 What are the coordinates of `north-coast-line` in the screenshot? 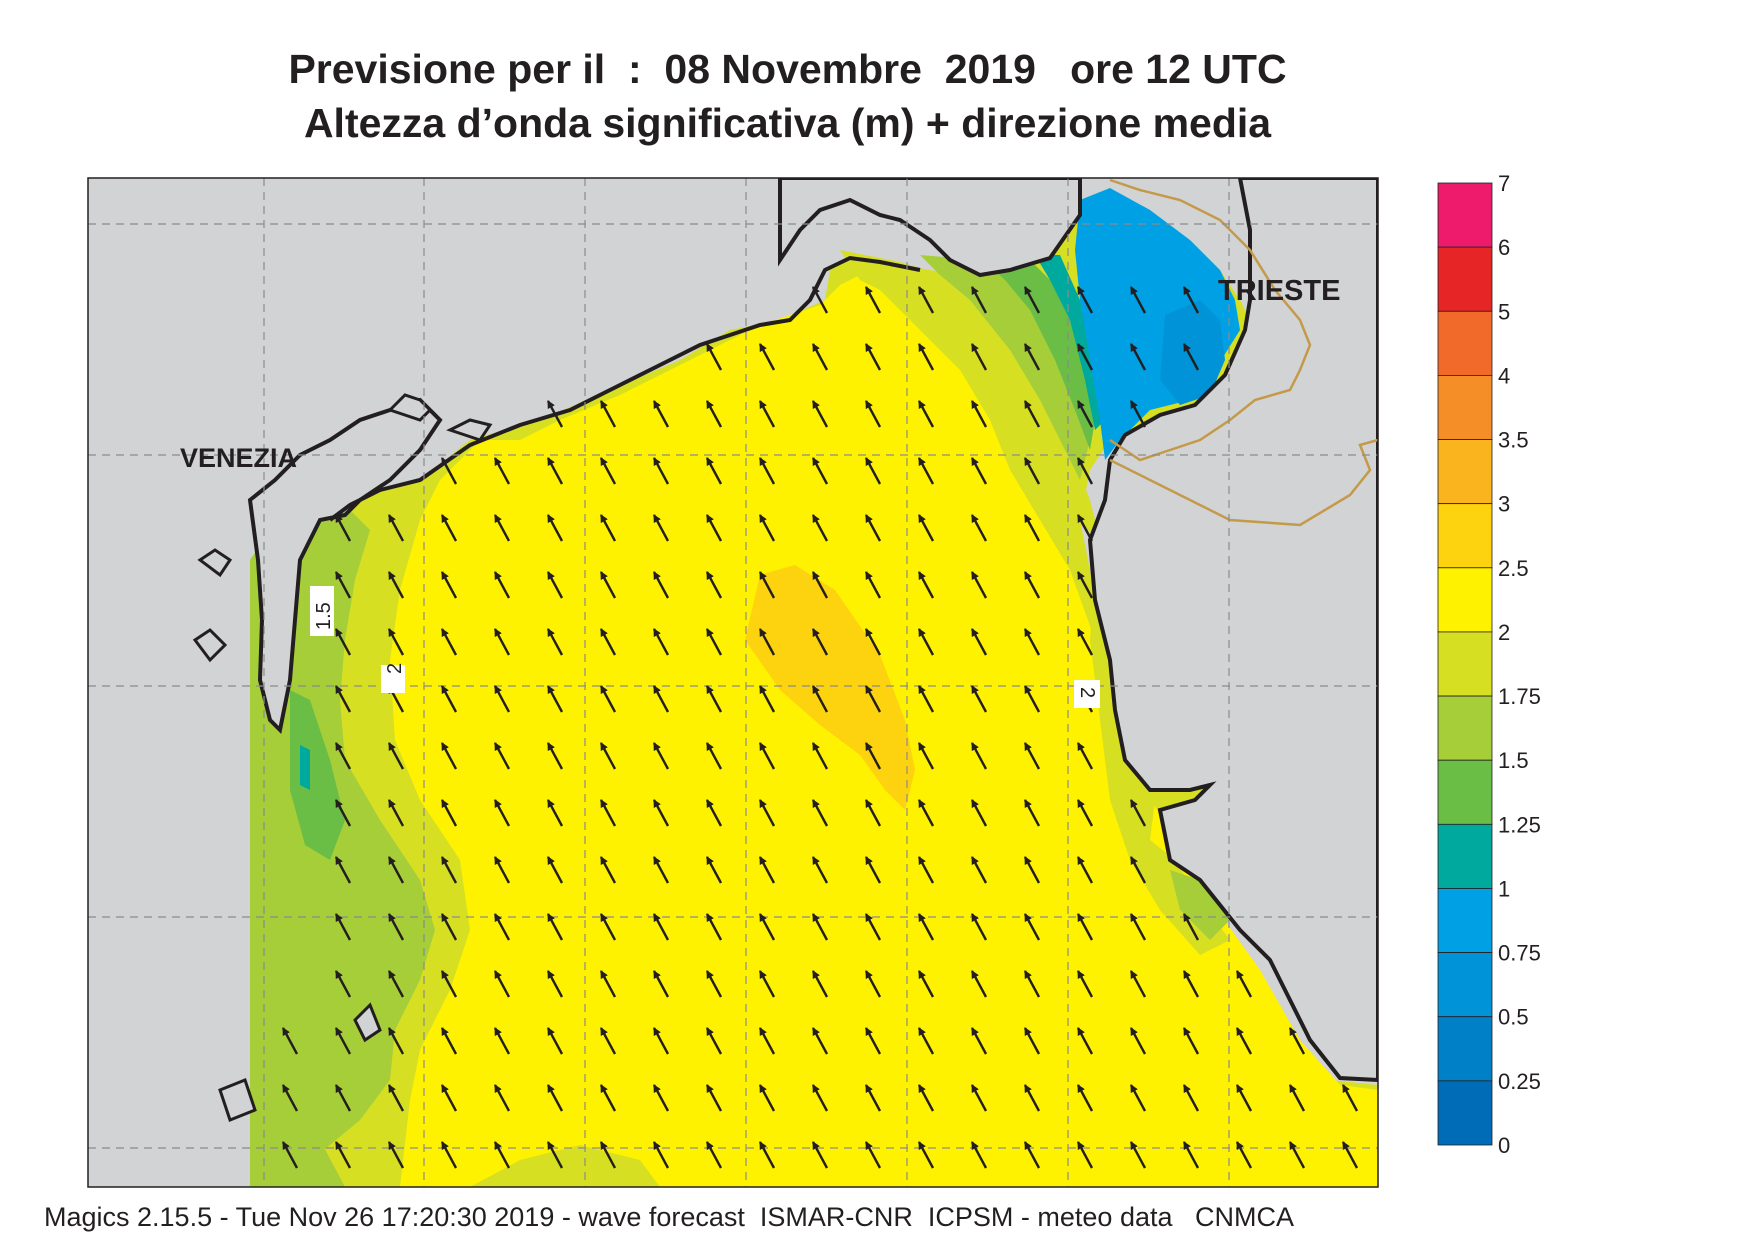 It's located at (624, 388).